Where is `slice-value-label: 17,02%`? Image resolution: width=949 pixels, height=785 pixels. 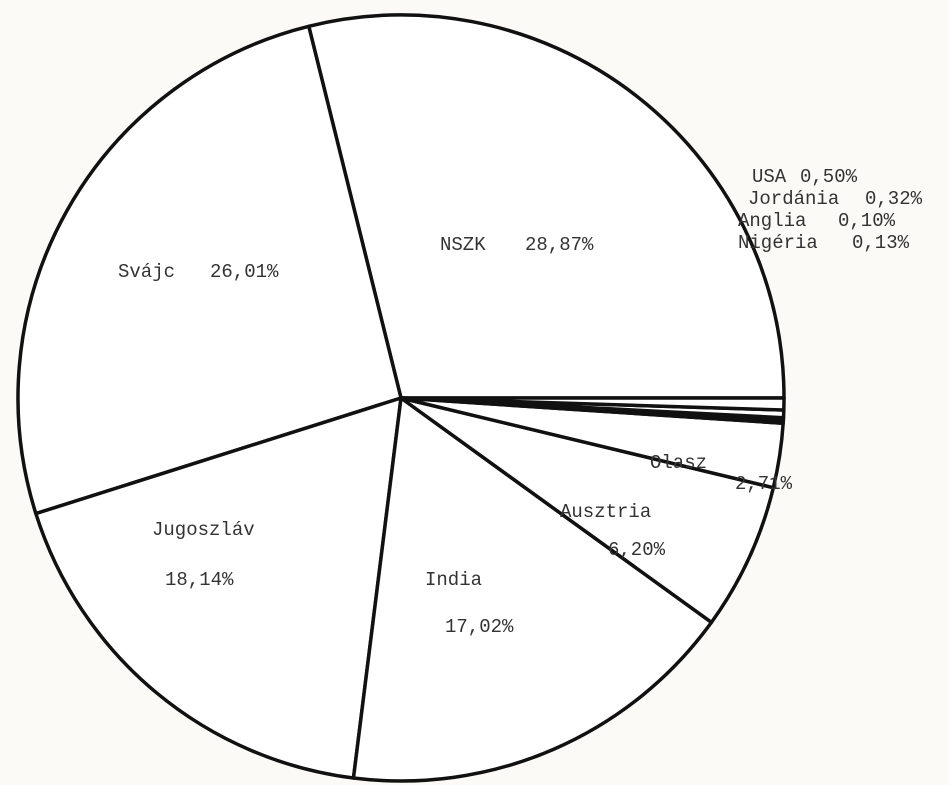
slice-value-label: 17,02% is located at coordinates (479, 627).